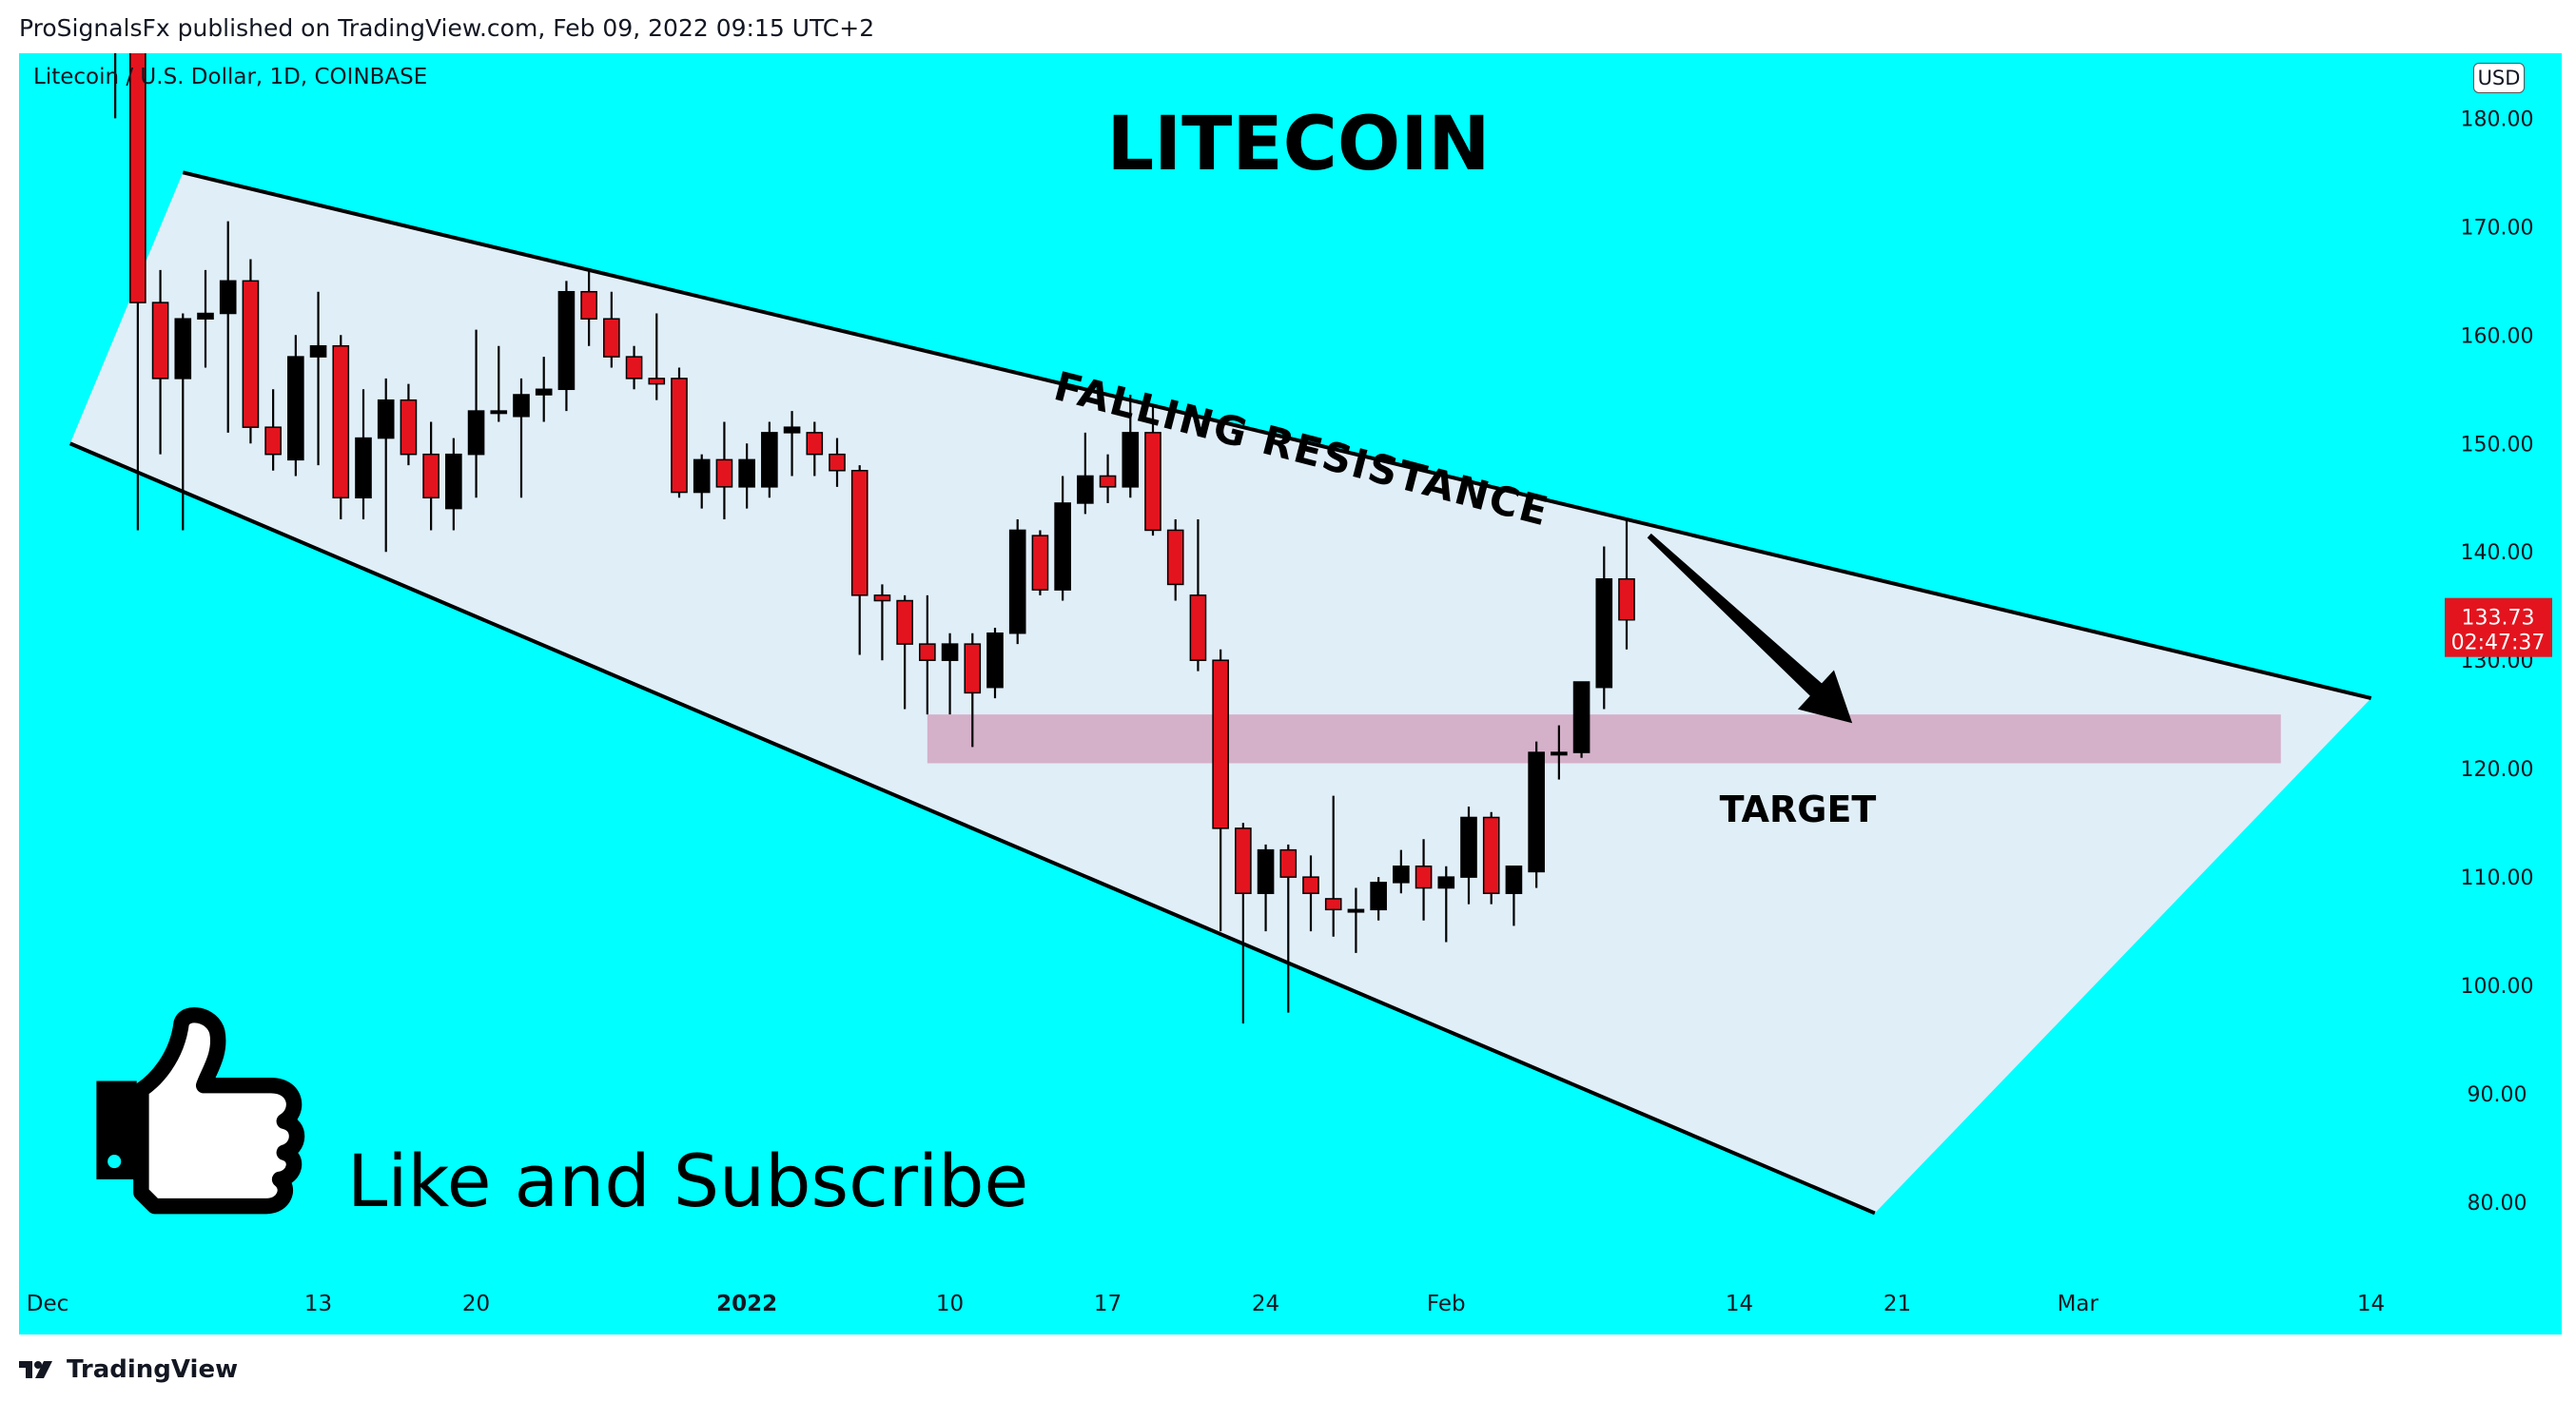 This screenshot has width=2576, height=1402. What do you see at coordinates (2498, 119) in the screenshot?
I see `y-tick-label: 180.00` at bounding box center [2498, 119].